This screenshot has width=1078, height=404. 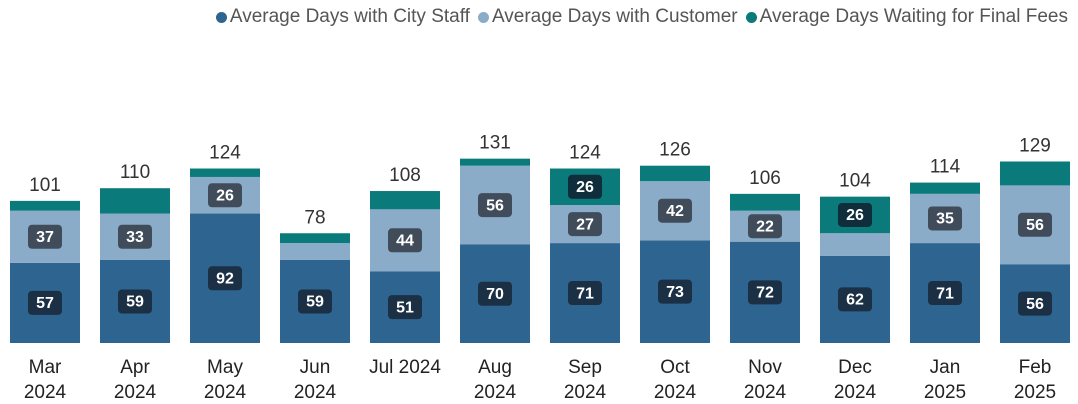 I want to click on total-label: 126, so click(x=675, y=150).